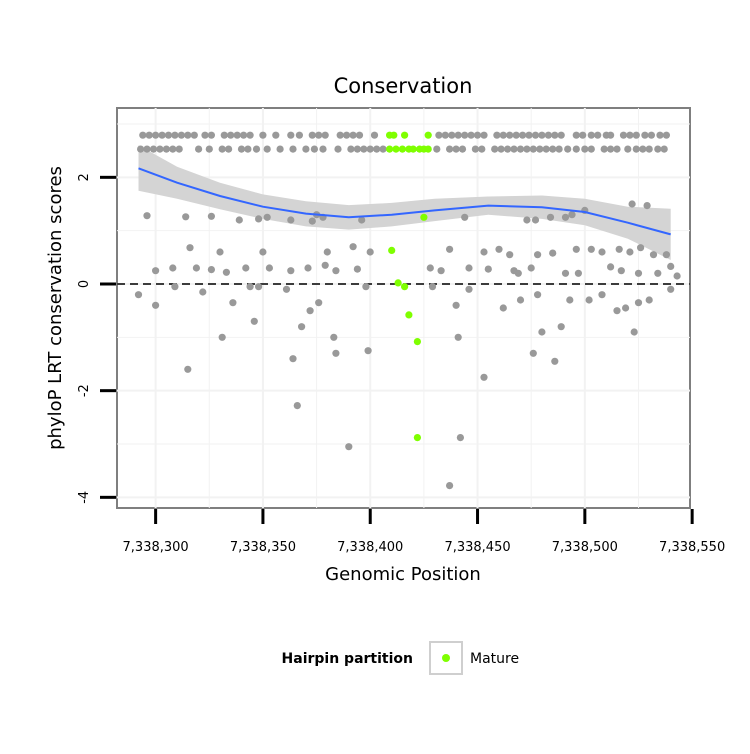 This screenshot has width=750, height=754. What do you see at coordinates (409, 286) in the screenshot?
I see `mature-points-layer` at bounding box center [409, 286].